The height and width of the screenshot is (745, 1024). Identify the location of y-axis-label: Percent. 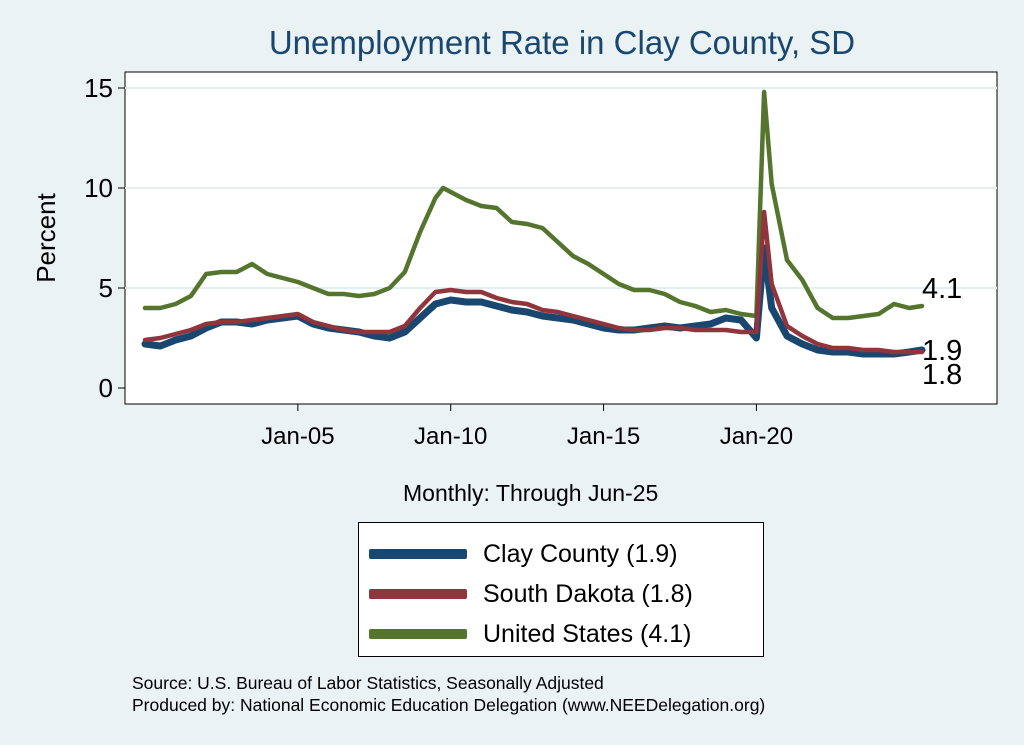
(46, 237).